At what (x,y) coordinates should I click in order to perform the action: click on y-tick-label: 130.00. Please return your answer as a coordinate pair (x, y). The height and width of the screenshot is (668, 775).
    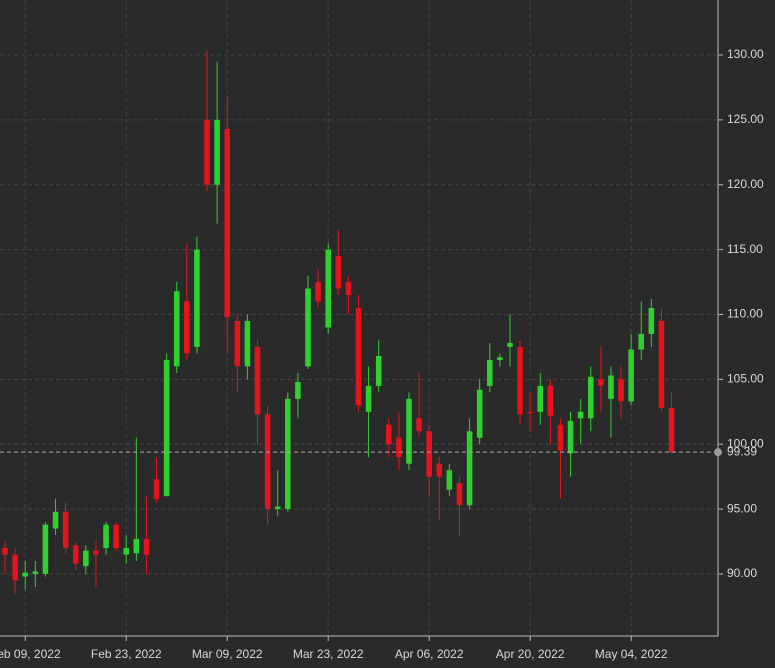
    Looking at the image, I should click on (745, 54).